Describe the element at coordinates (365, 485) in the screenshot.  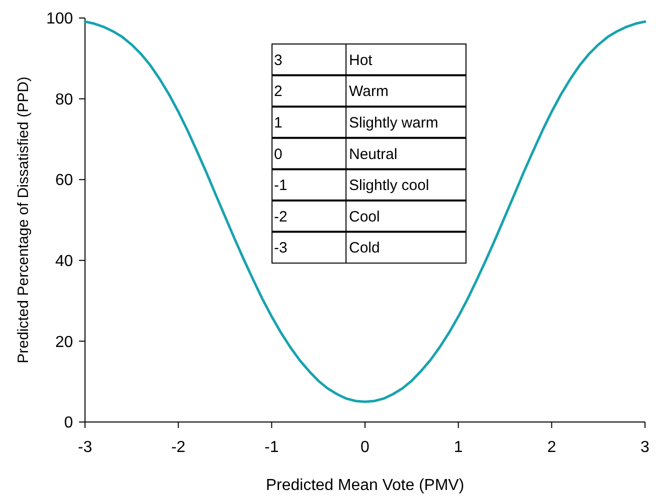
I see `x-axis-title: Predicted Mean Vote (PMV)` at that location.